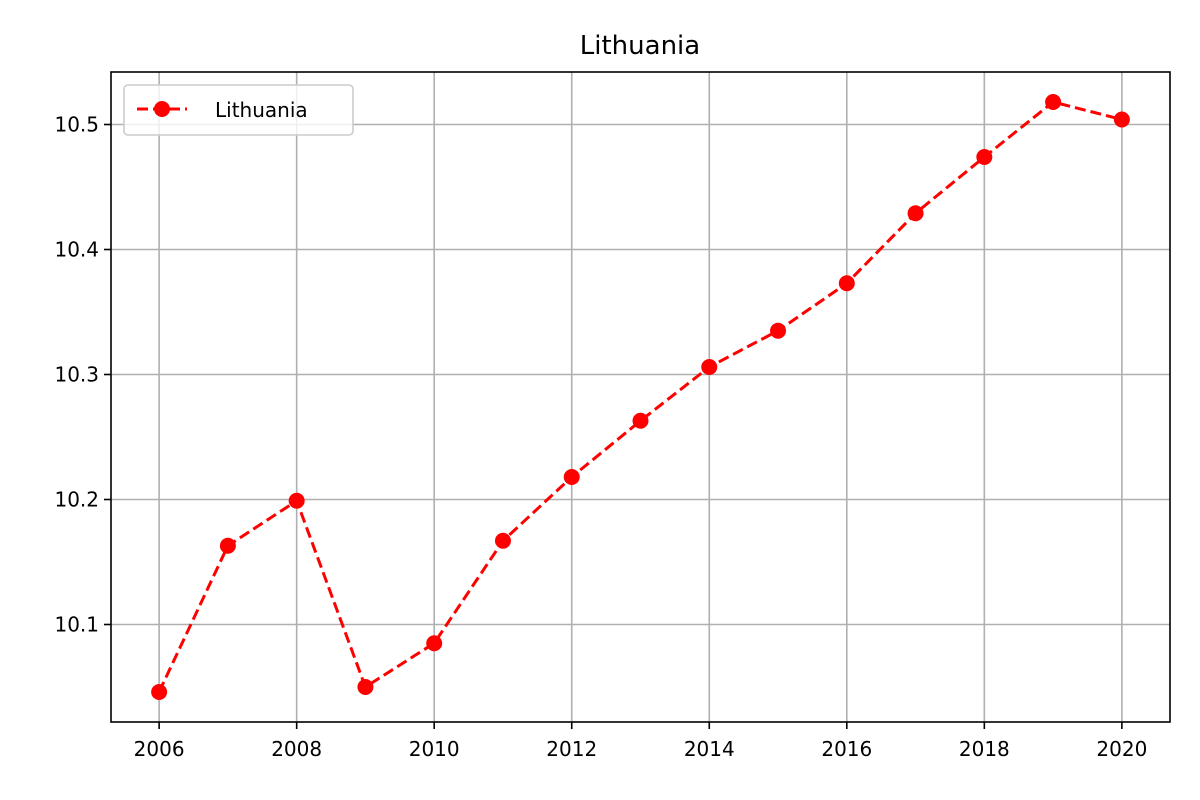  Describe the element at coordinates (76, 625) in the screenshot. I see `y-tick-label: 10.1` at that location.